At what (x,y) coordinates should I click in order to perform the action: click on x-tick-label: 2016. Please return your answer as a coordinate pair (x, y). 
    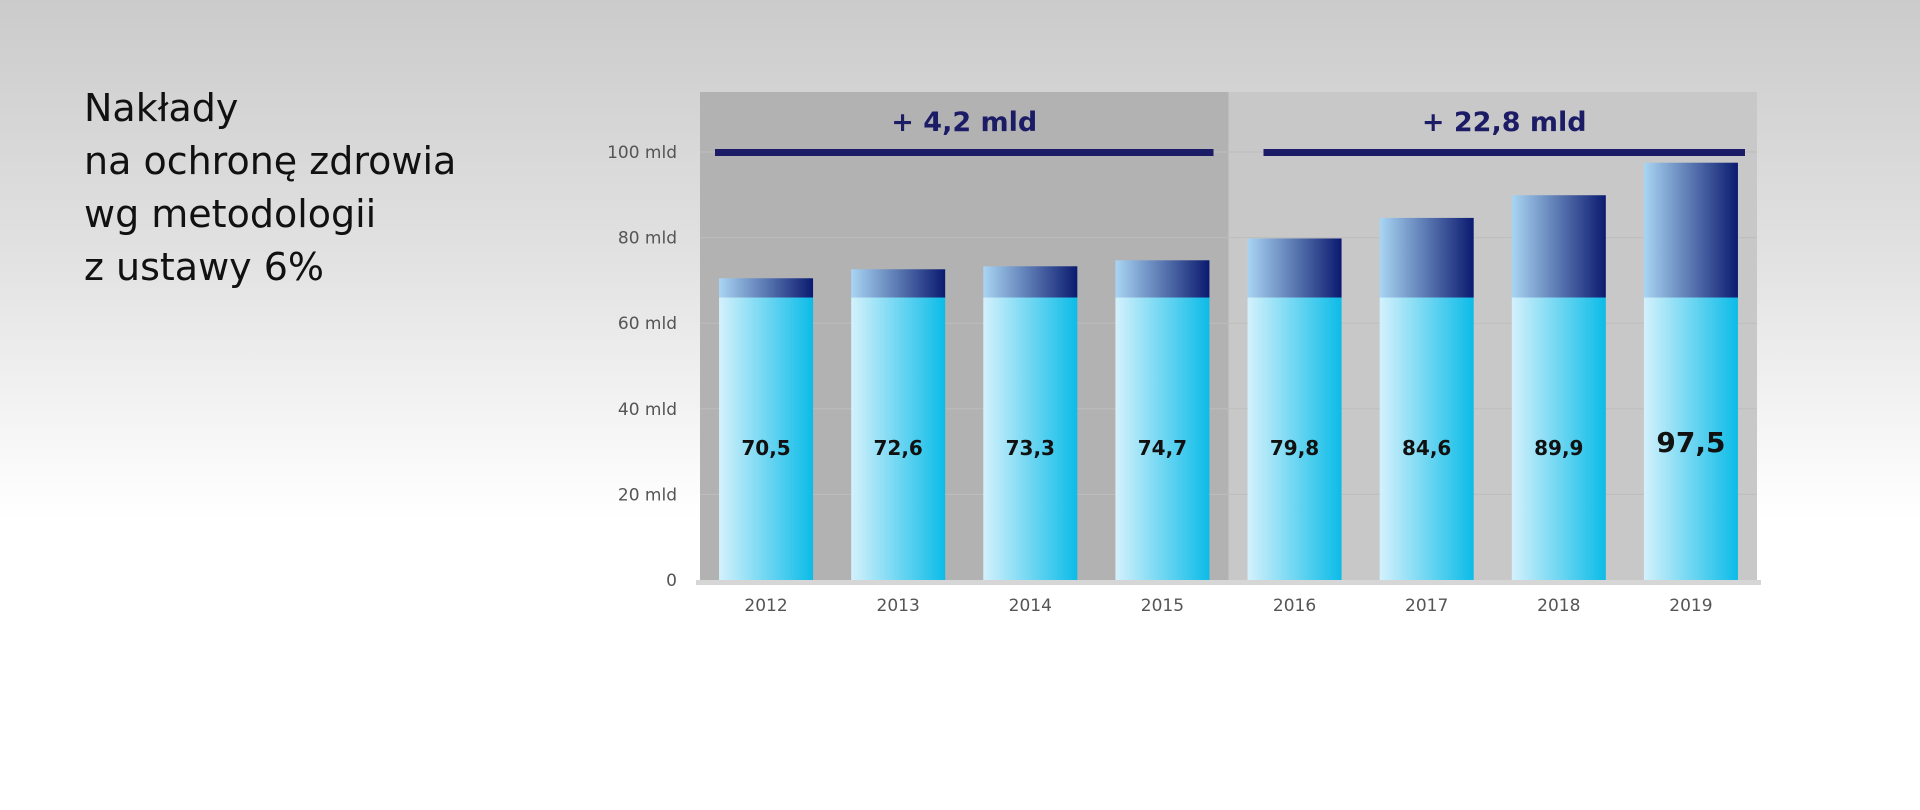
    Looking at the image, I should click on (1294, 606).